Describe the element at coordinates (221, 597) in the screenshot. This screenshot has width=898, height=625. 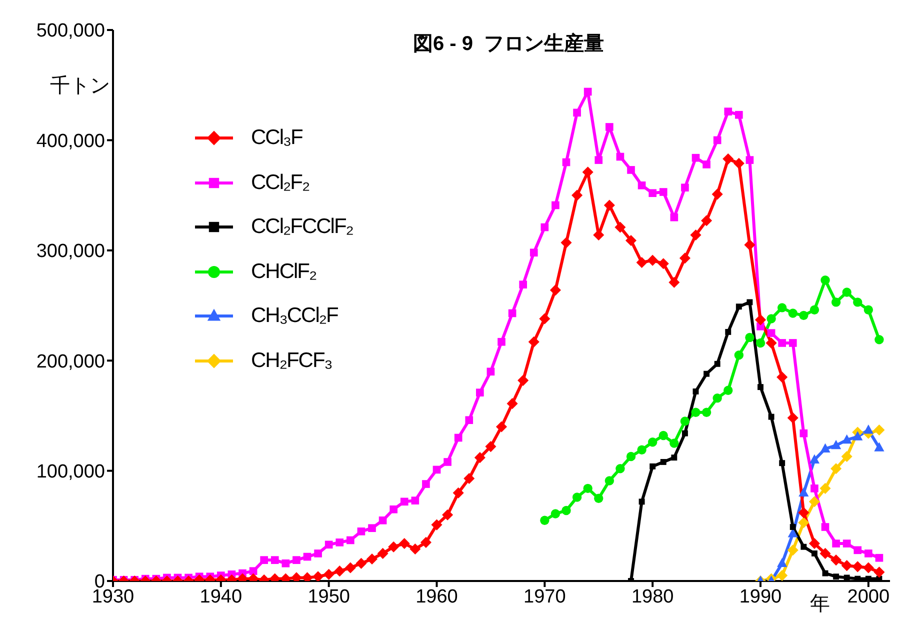
I see `x-tick-label: 1940` at that location.